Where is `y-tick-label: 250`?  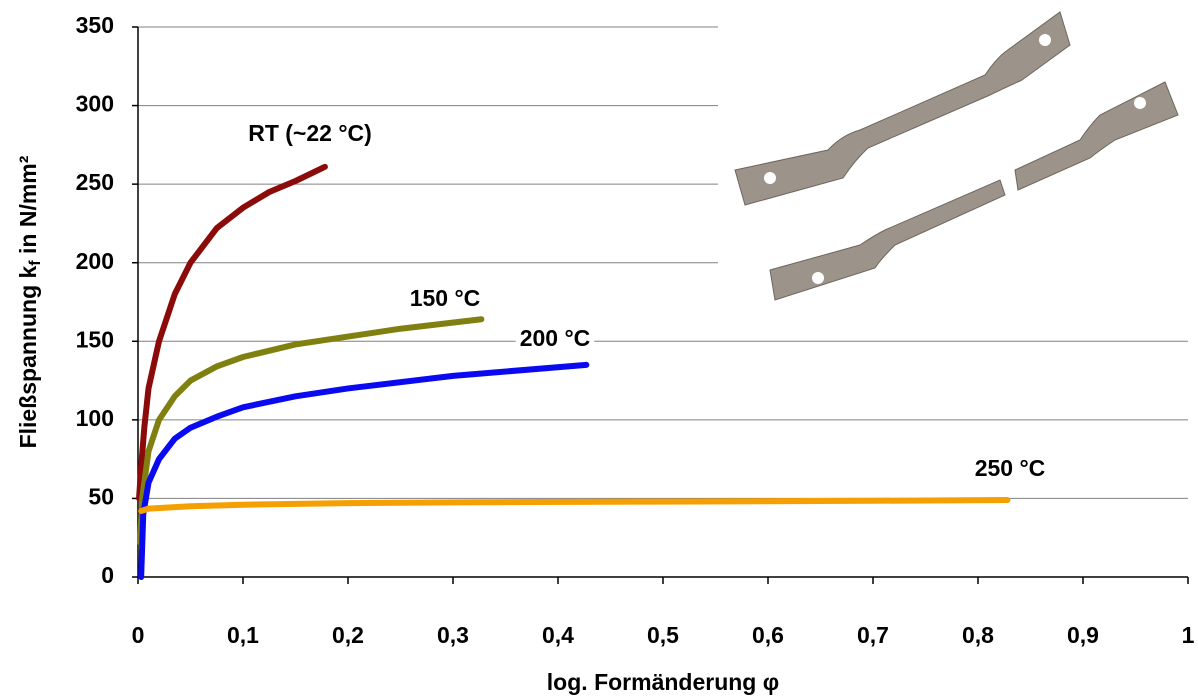 y-tick-label: 250 is located at coordinates (95, 182).